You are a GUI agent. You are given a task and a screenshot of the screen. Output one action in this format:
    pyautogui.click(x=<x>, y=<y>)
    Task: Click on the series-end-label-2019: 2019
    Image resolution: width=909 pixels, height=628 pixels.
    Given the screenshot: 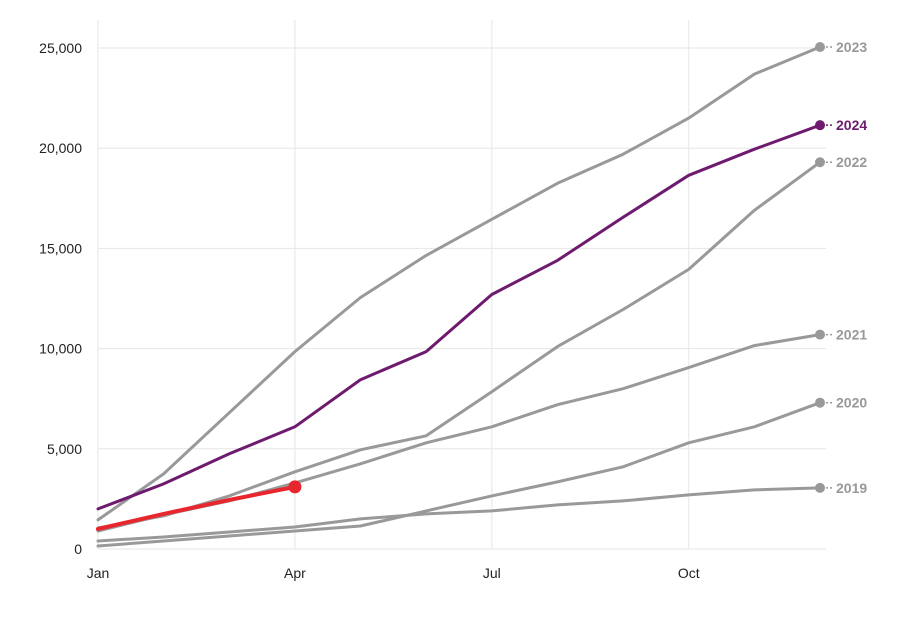 What is the action you would take?
    pyautogui.click(x=851, y=488)
    